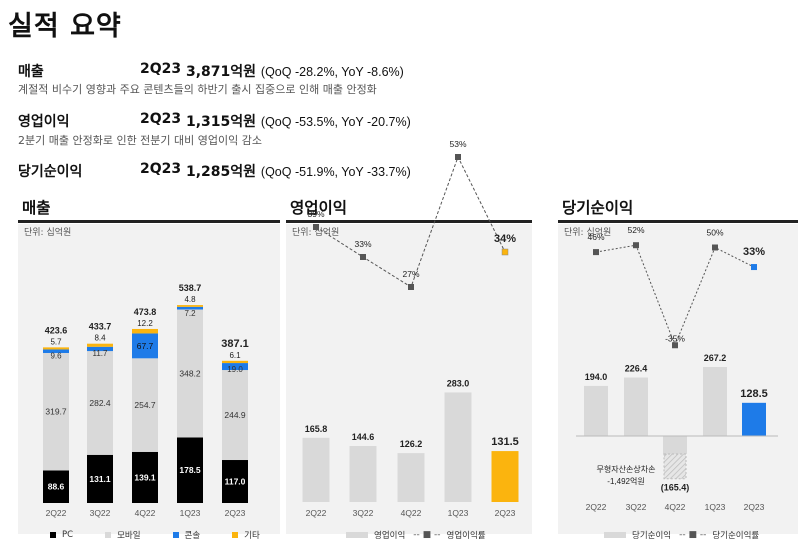 This screenshot has height=547, width=800. Describe the element at coordinates (145, 323) in the screenshot. I see `data-label-other: 12.2` at that location.